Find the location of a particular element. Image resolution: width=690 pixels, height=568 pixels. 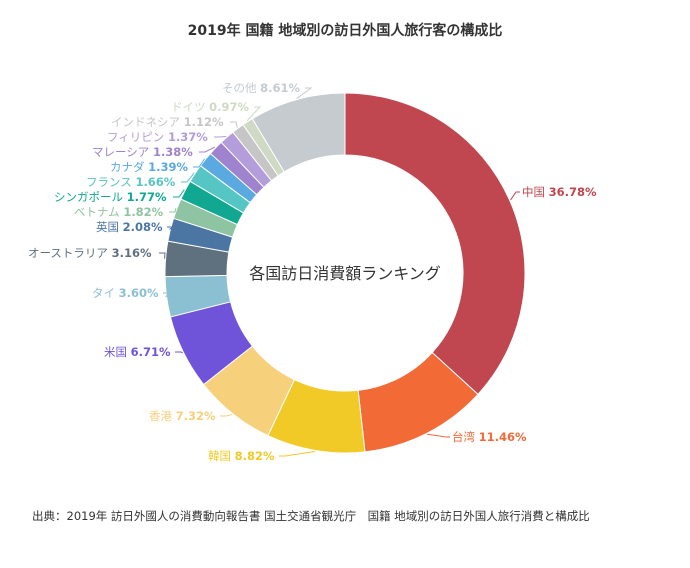

slice-label-value: 3.16% is located at coordinates (132, 253).